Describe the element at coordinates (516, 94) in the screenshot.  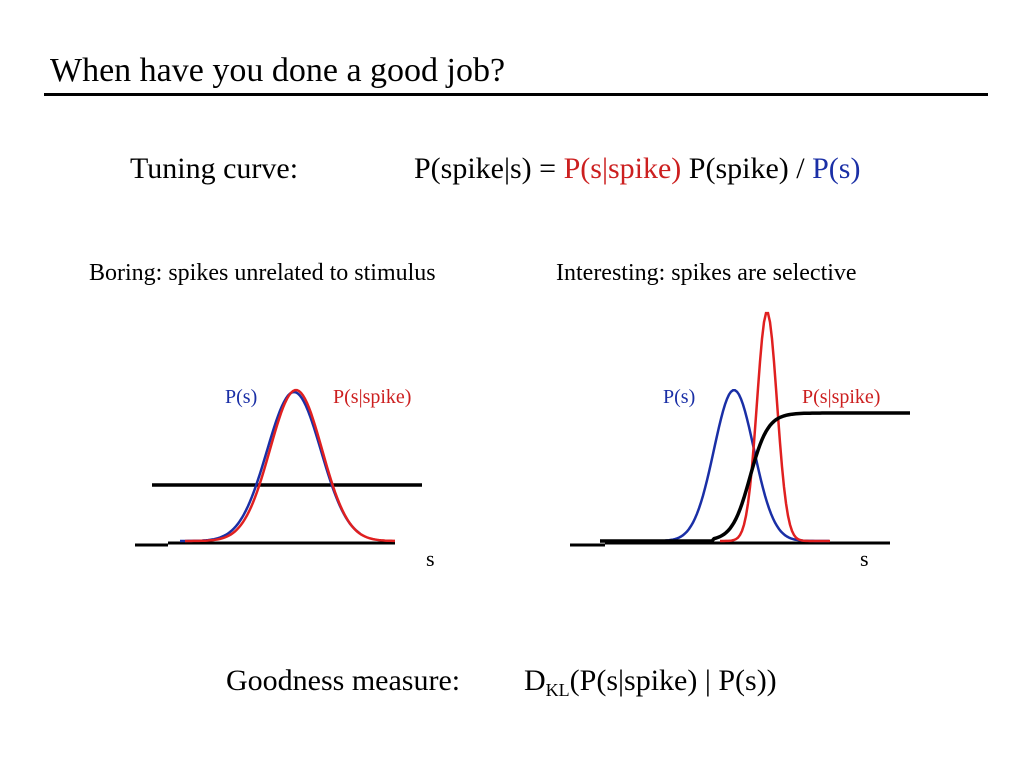
I see `title-underline` at that location.